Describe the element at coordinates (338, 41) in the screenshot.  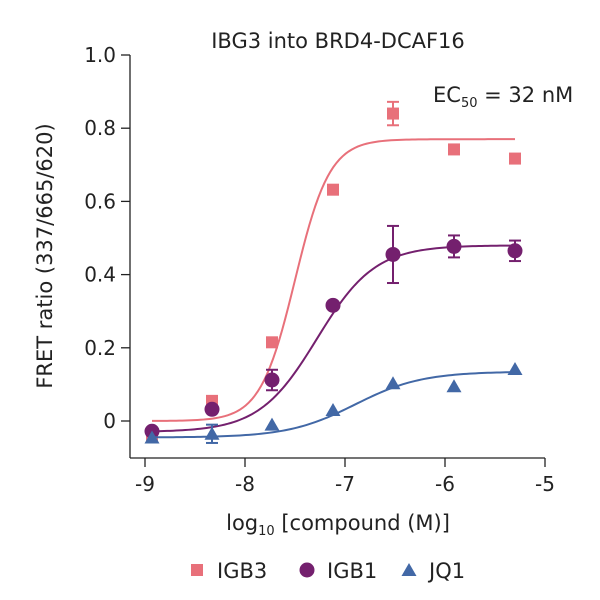
I see `chart-title: IBG3 into BRD4-DCAF16` at that location.